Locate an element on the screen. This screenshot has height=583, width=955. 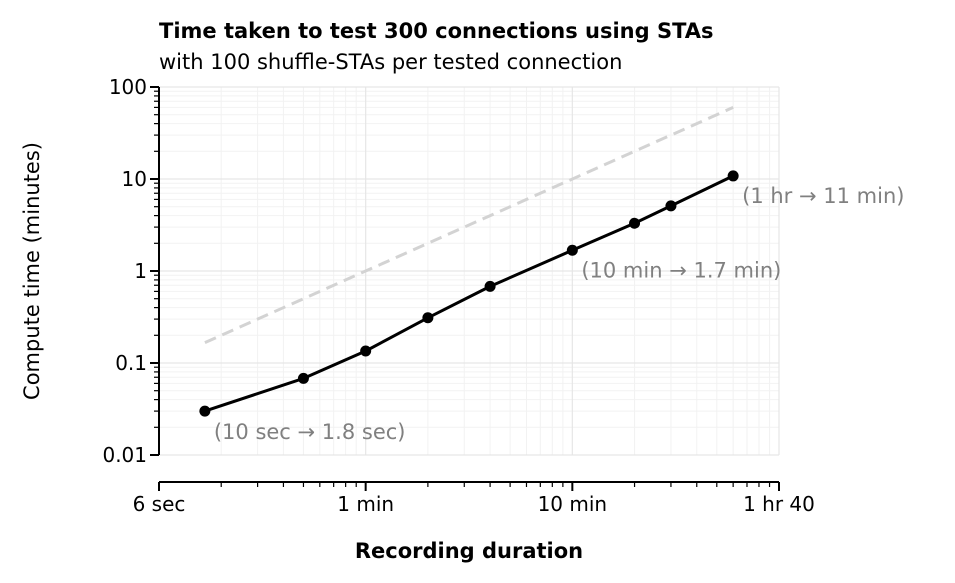
y-tick-label: 100 is located at coordinates (128, 87).